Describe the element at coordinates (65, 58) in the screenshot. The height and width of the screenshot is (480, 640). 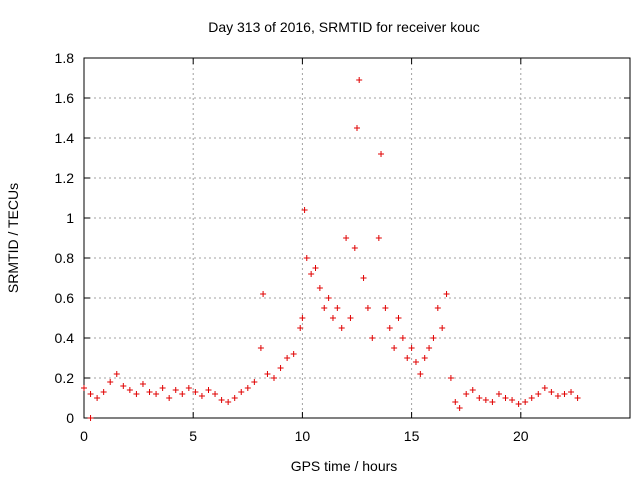
I see `y-tick-label: 1.8` at that location.